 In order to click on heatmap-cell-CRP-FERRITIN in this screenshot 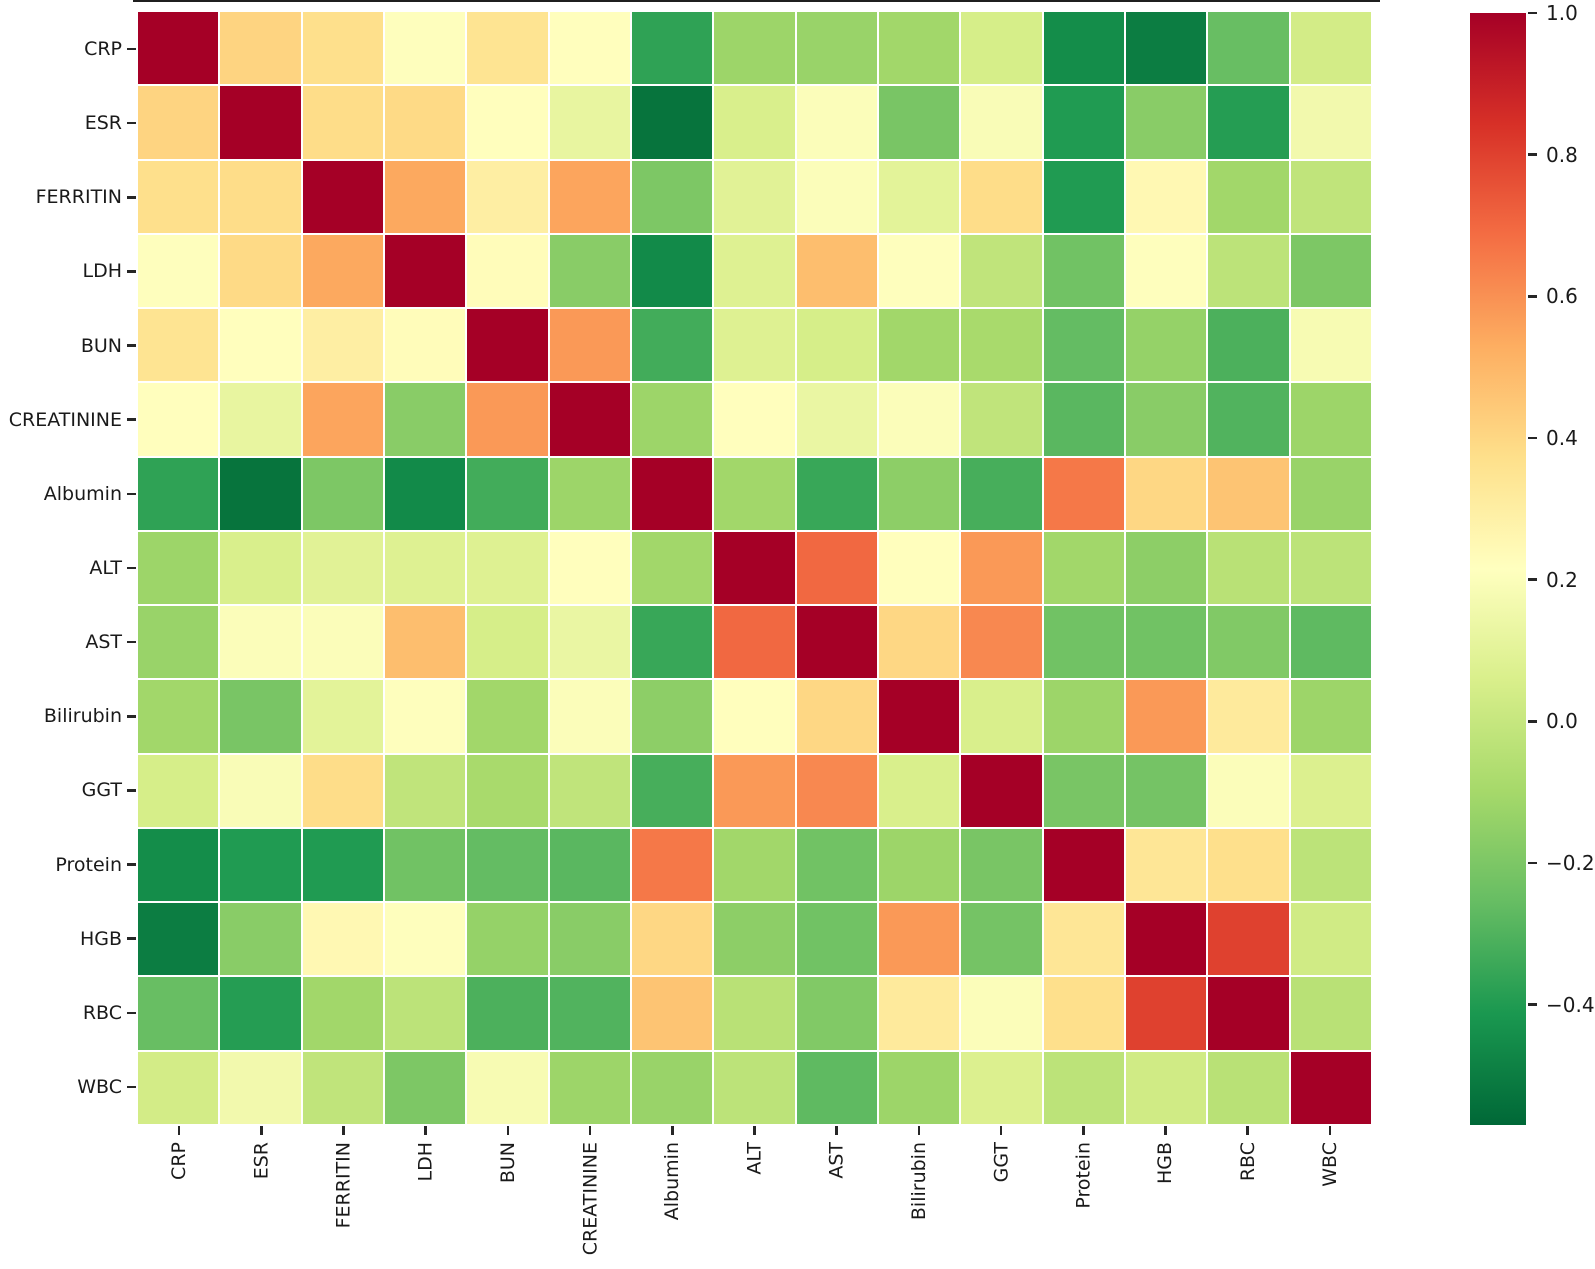, I will do `click(342, 48)`.